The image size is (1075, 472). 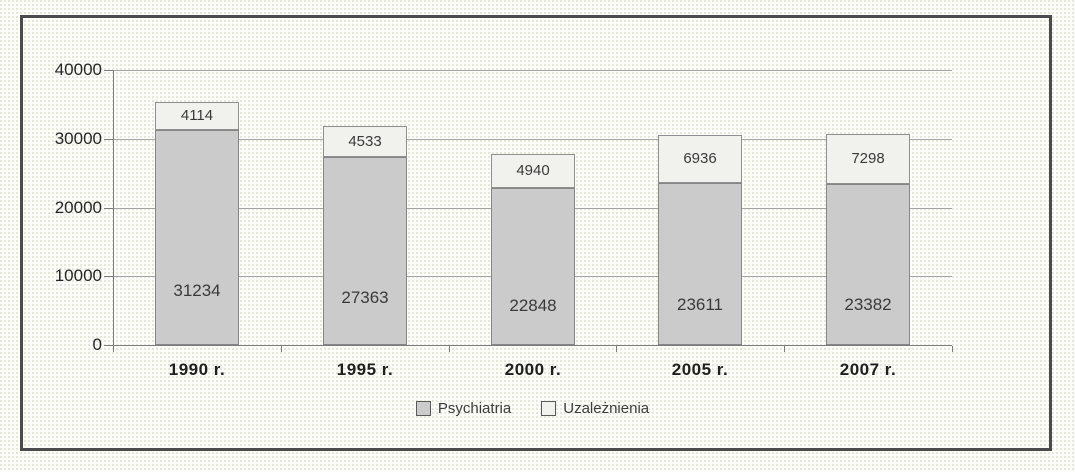 What do you see at coordinates (532, 408) in the screenshot?
I see `legend: Psychiatria Uzależnienia` at bounding box center [532, 408].